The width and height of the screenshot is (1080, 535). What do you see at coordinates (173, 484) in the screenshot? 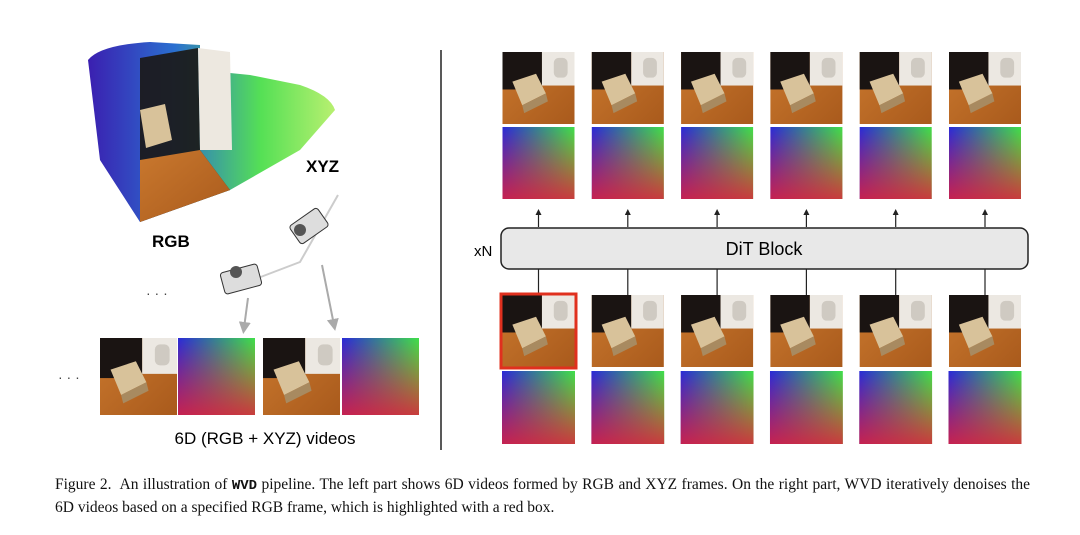
I see `caption-text: An illustration of` at bounding box center [173, 484].